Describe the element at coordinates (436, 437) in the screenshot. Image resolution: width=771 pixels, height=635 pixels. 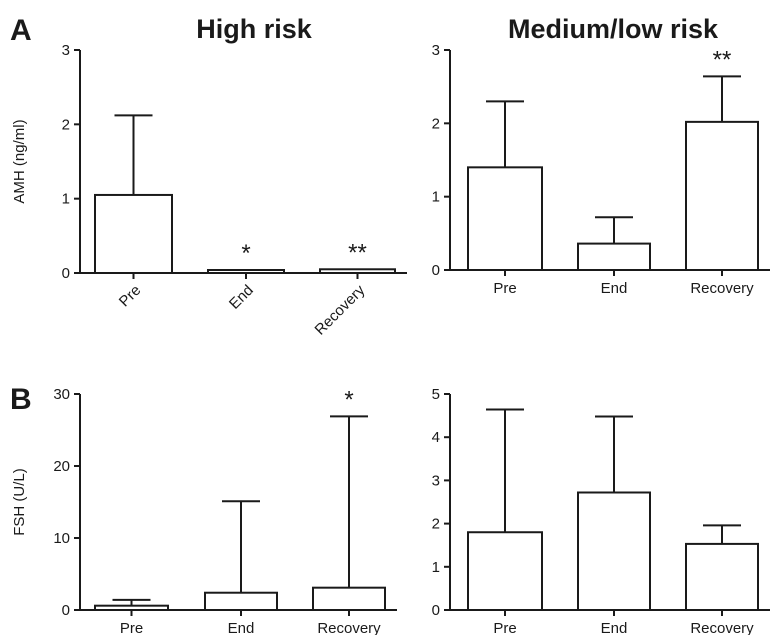
I see `y-tick-label: 4` at that location.